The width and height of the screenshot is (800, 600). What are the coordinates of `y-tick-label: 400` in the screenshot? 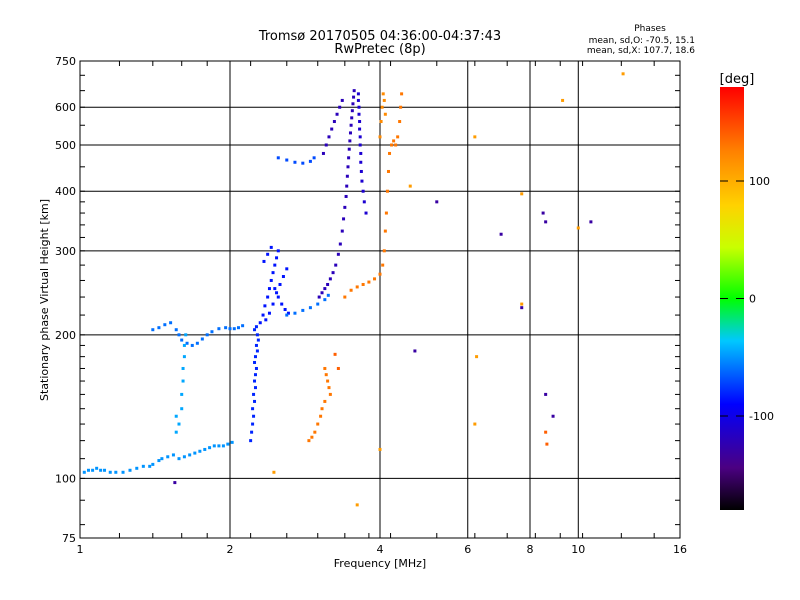 It's located at (65, 191).